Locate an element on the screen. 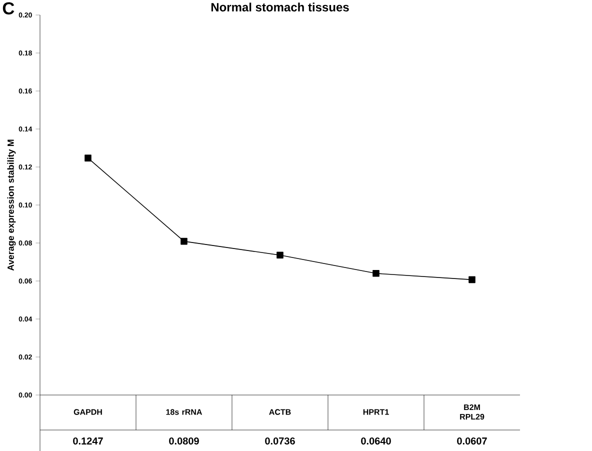 This screenshot has height=451, width=592. data-label: 0.0607 is located at coordinates (472, 441).